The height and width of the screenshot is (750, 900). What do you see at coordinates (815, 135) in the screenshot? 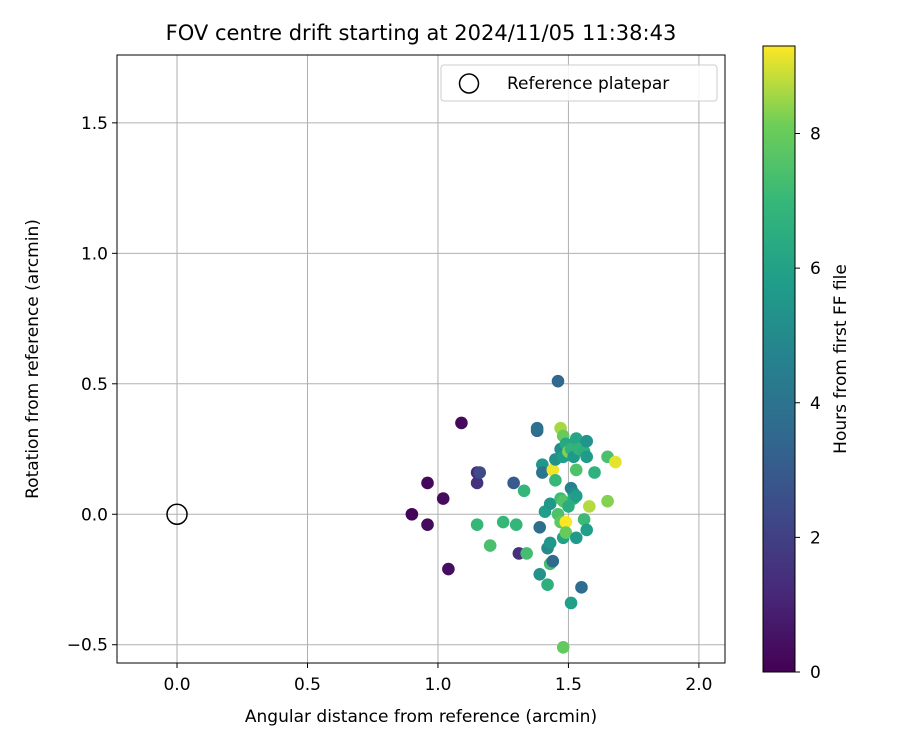
I see `colorbar-tick-label: 8` at bounding box center [815, 135].